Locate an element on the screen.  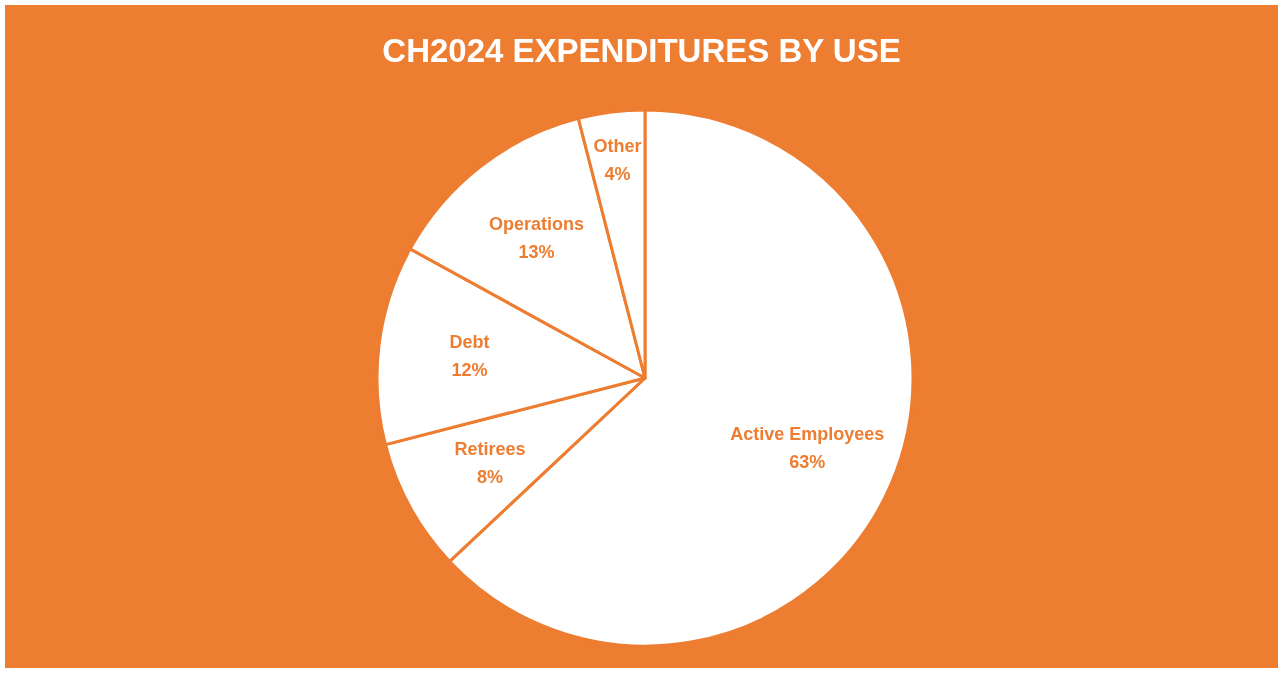
data-label: 13% is located at coordinates (536, 252).